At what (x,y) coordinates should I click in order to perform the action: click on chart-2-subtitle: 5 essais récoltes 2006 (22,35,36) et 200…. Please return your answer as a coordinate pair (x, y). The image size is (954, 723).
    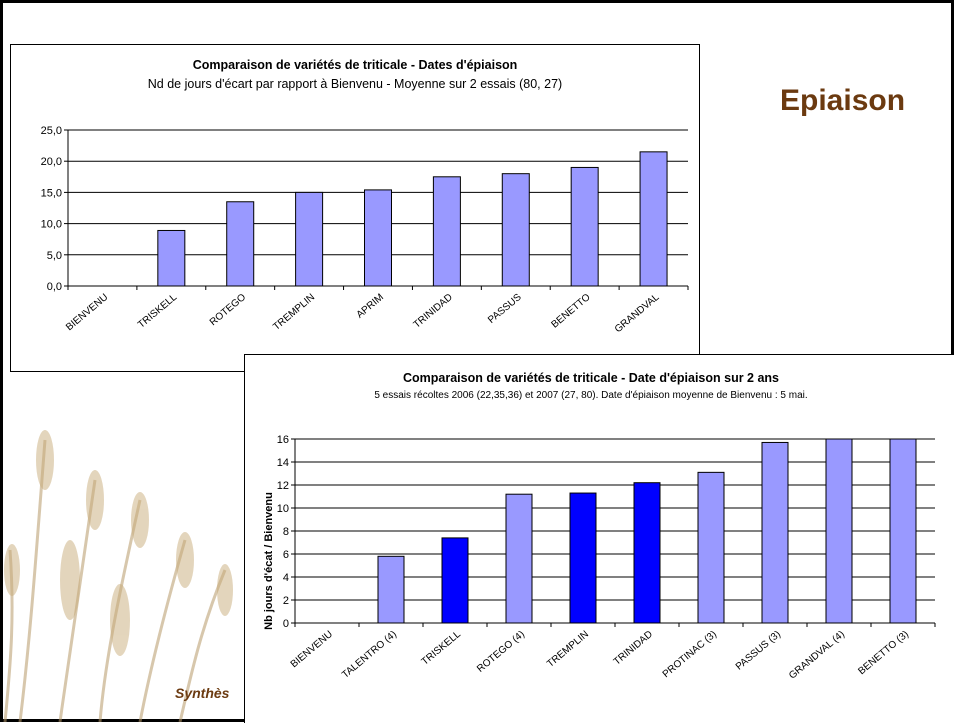
    Looking at the image, I should click on (590, 395).